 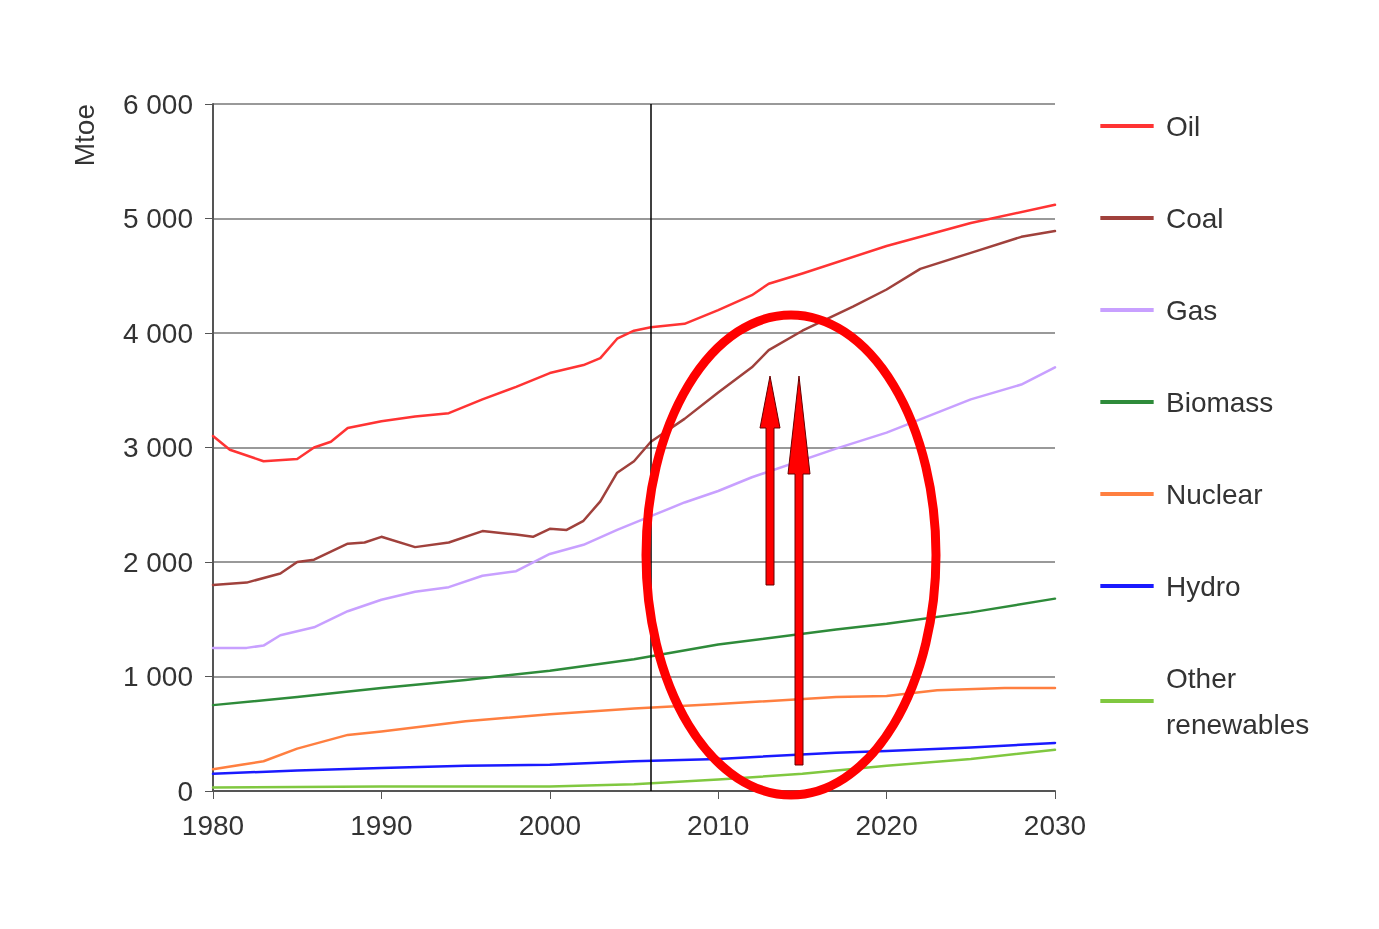 What do you see at coordinates (1214, 494) in the screenshot?
I see `legend-label: Nuclear` at bounding box center [1214, 494].